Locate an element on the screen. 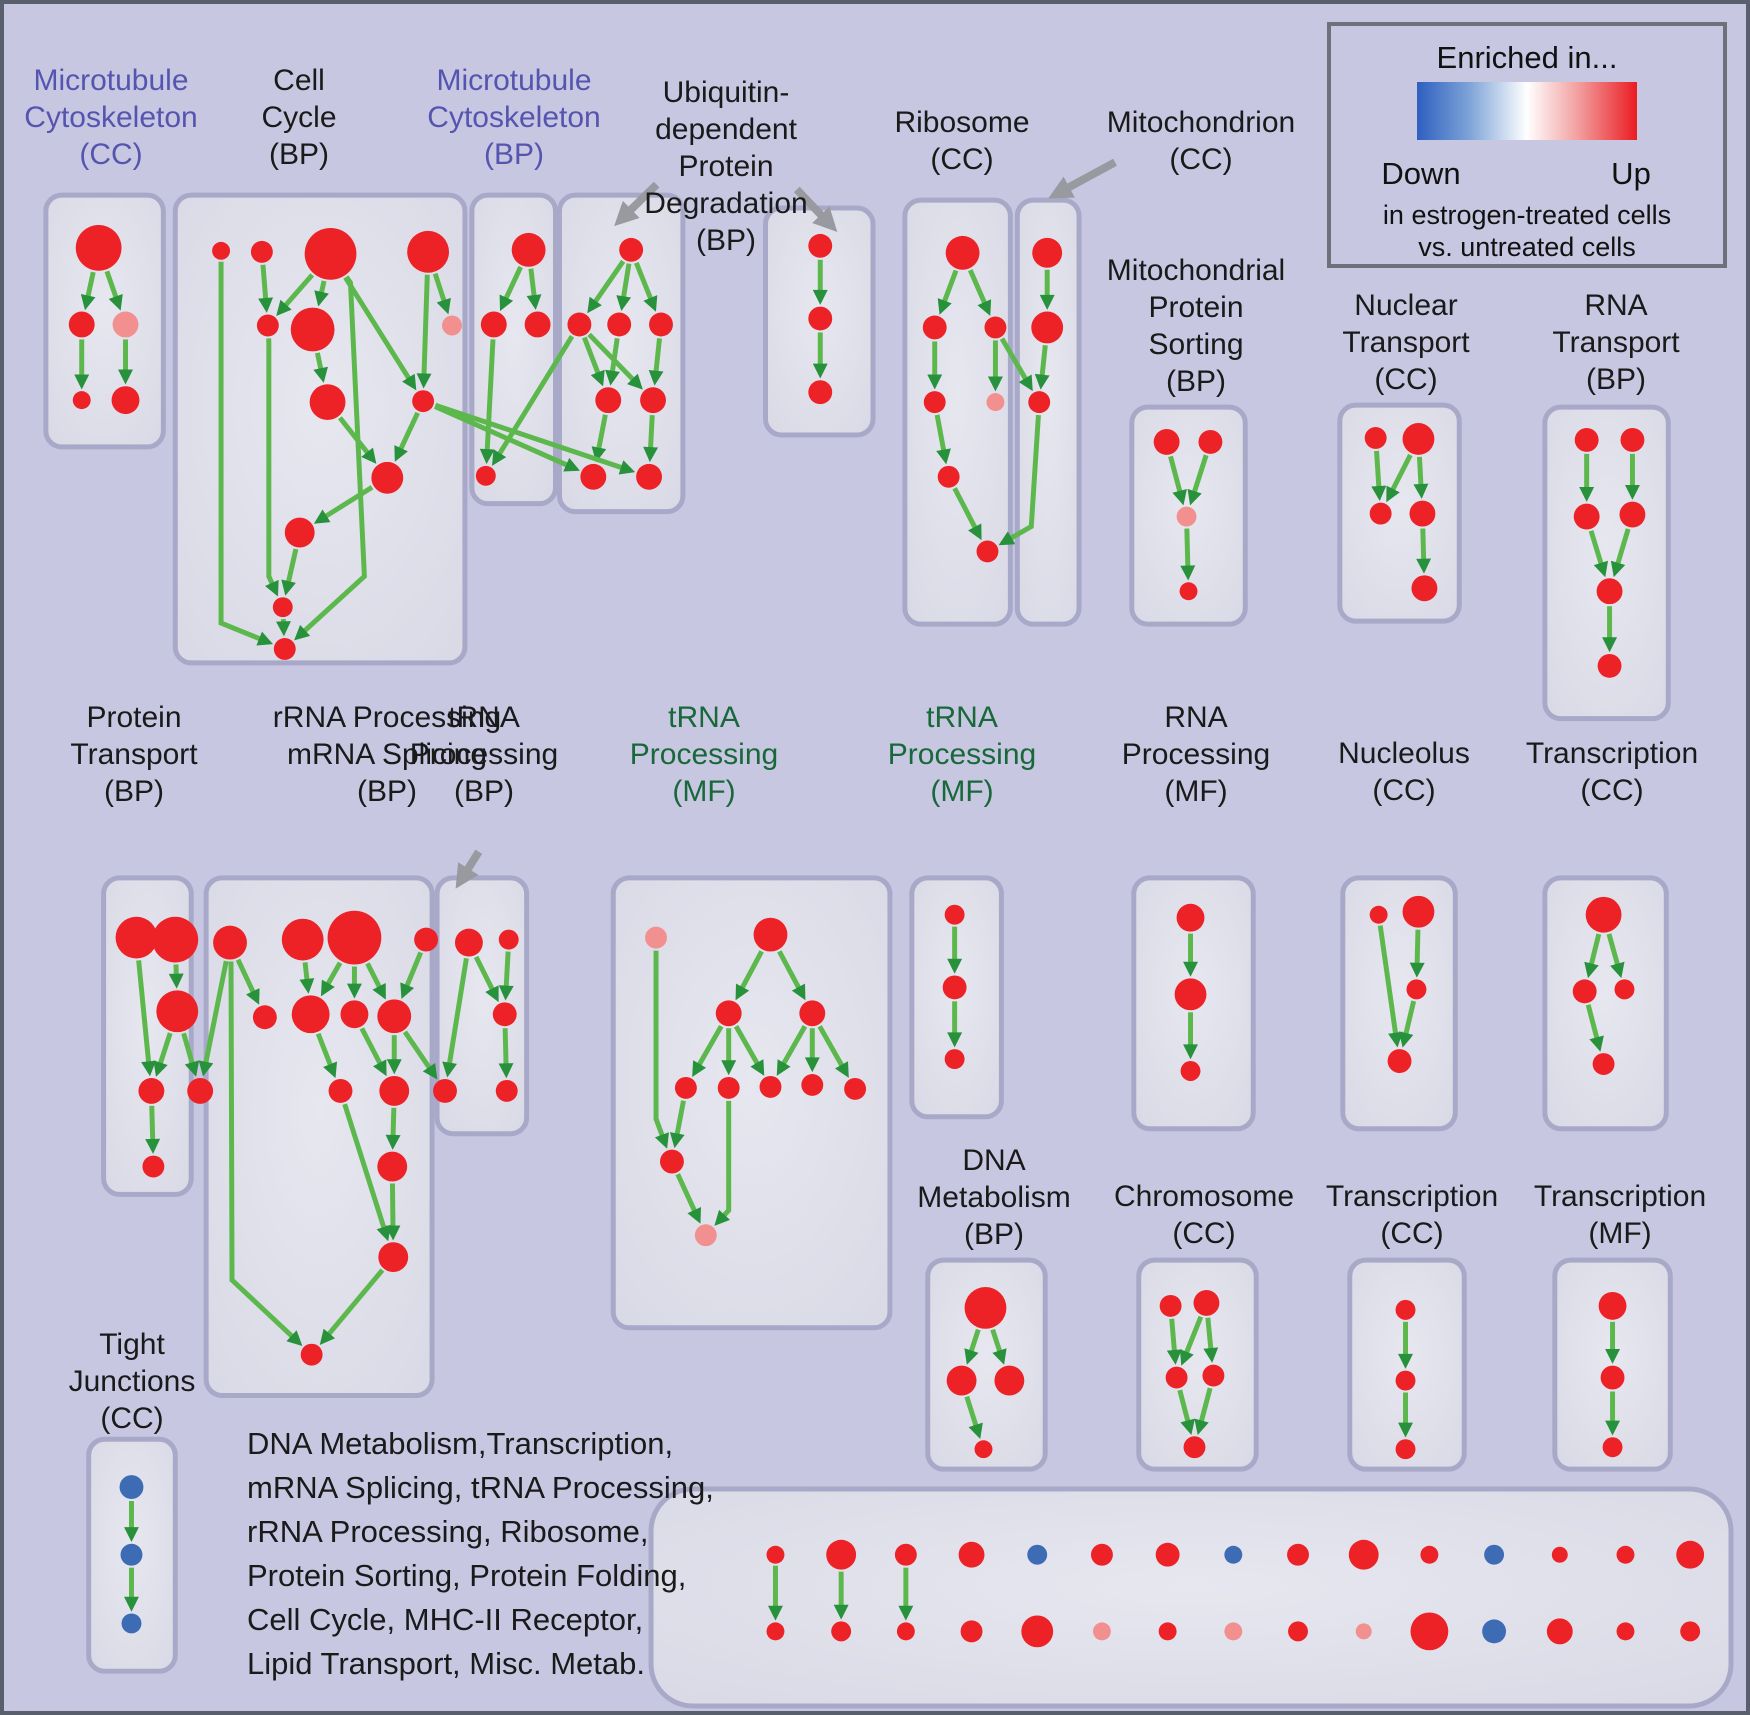 Image resolution: width=1750 pixels, height=1715 pixels. cluster-label-microtubule-cytoskeleton-cc: Microtubule Cytoskeleton (CC) is located at coordinates (110, 117).